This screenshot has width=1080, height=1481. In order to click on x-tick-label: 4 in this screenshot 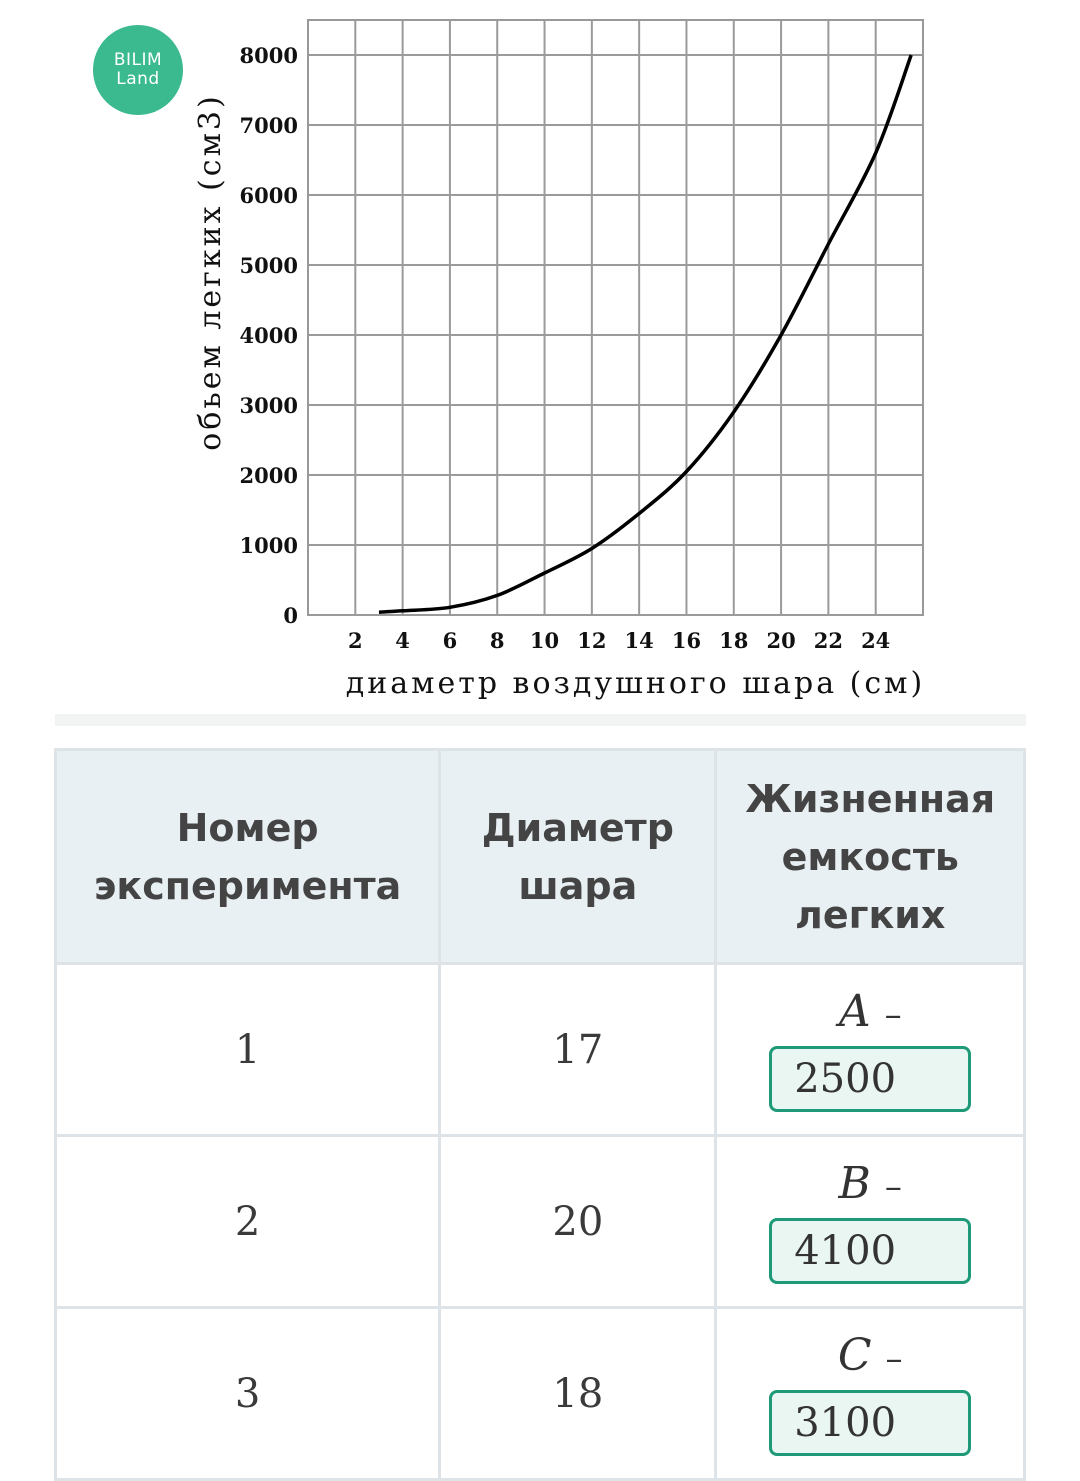, I will do `click(402, 640)`.